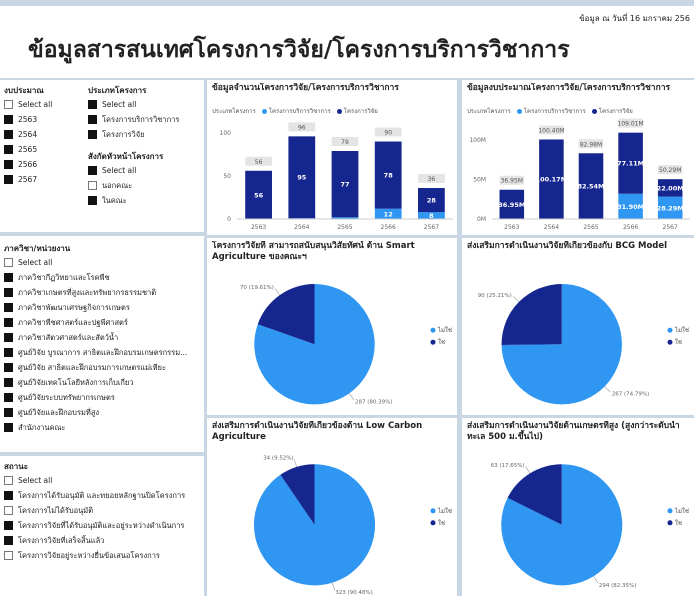 This screenshot has width=694, height=596. I want to click on x-tick-label: 2565, so click(344, 227).